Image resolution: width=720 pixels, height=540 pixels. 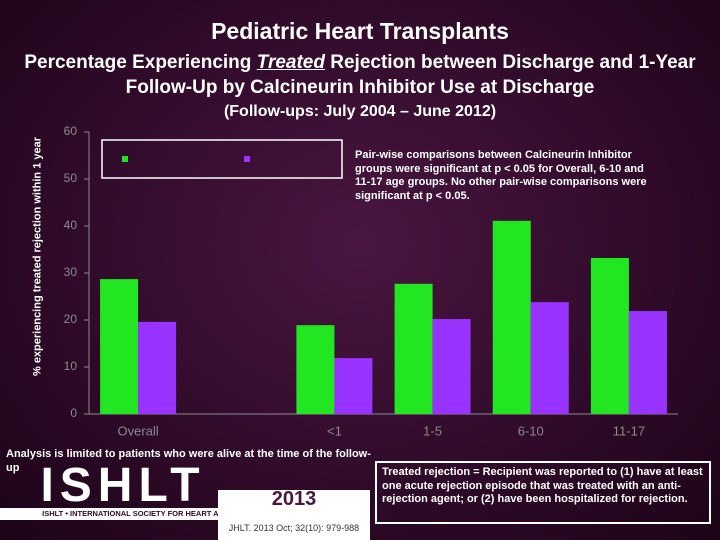 I want to click on y-tick-label: 20, so click(x=71, y=319).